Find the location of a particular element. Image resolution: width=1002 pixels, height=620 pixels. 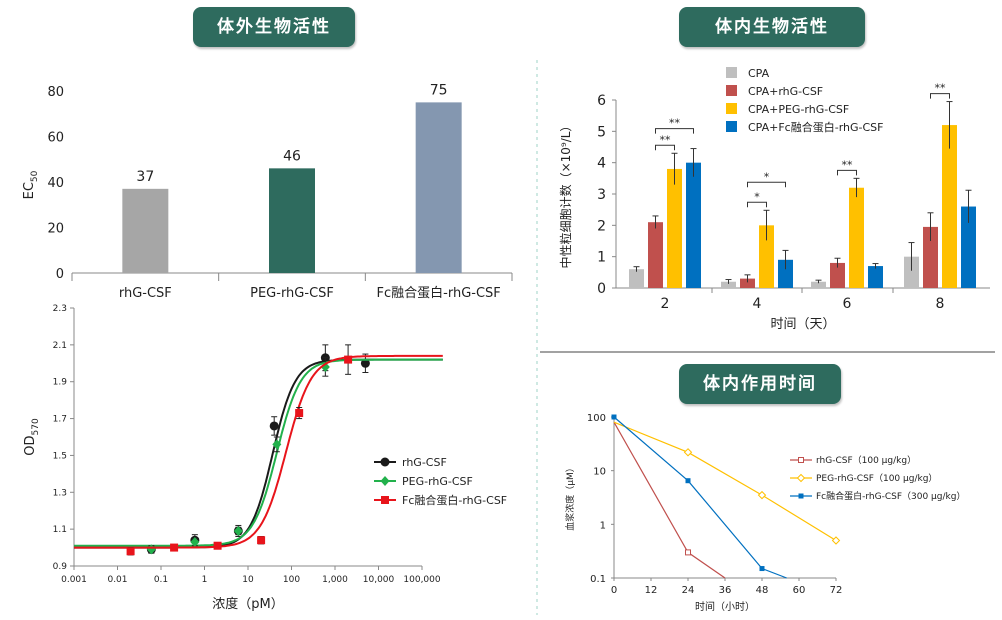

pk-x-tick: 36 is located at coordinates (725, 590).